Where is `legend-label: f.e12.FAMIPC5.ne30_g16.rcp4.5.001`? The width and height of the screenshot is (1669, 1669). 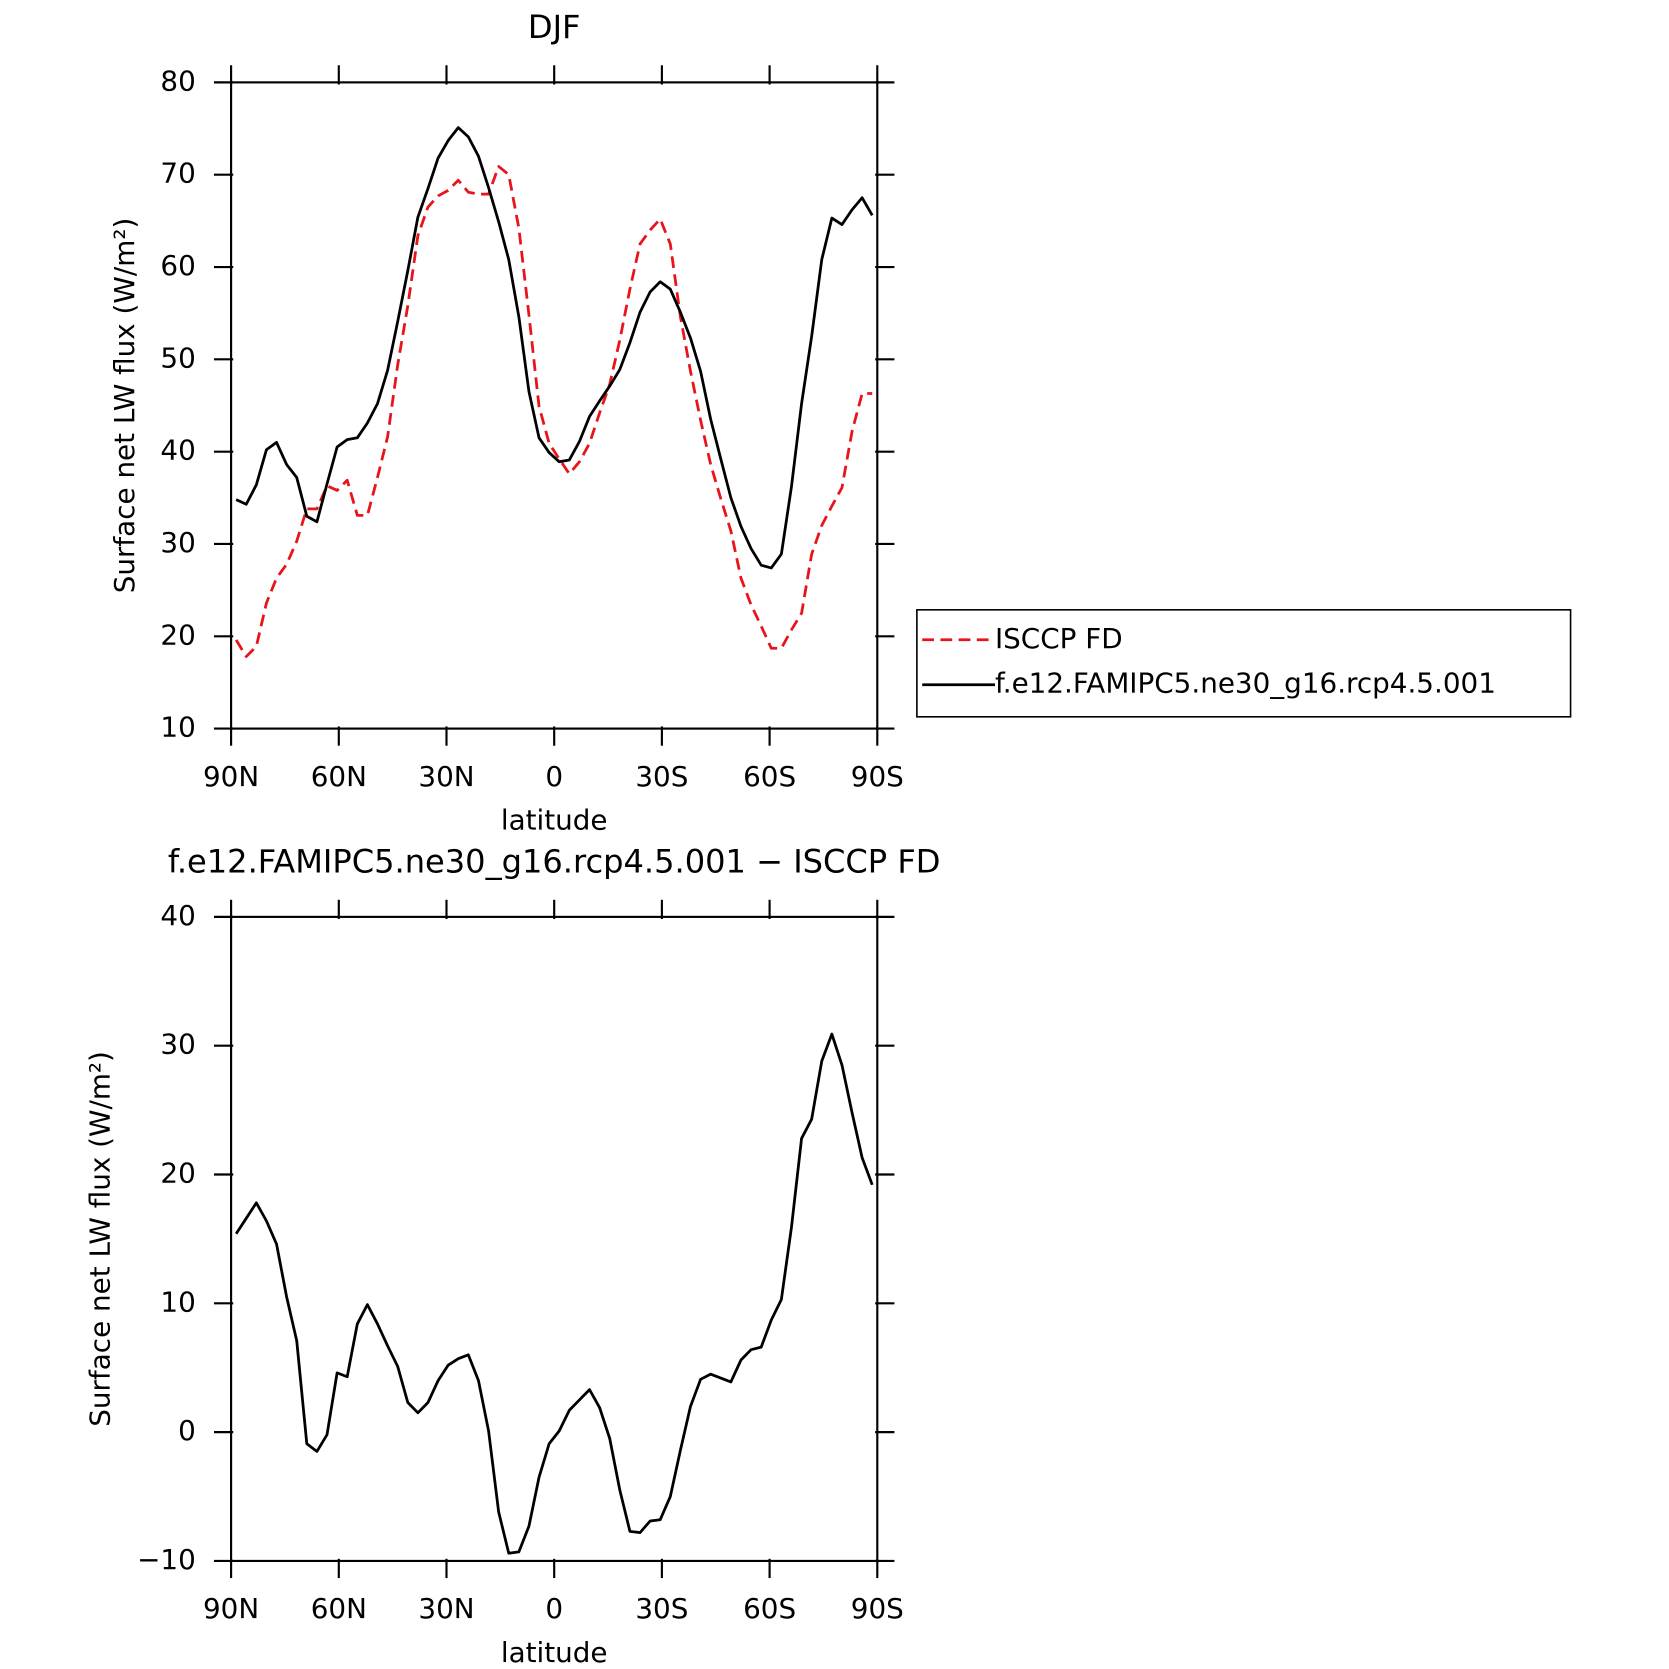 legend-label: f.e12.FAMIPC5.ne30_g16.rcp4.5.001 is located at coordinates (1245, 683).